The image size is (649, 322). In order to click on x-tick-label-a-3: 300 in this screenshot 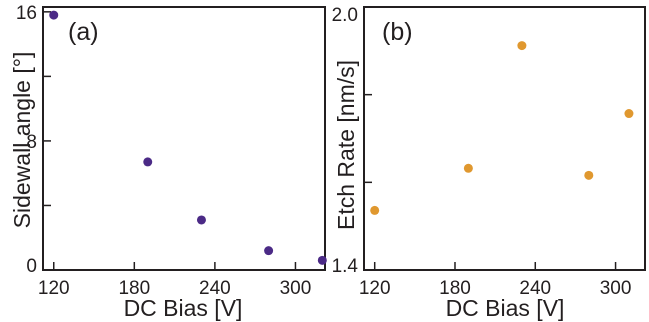, I will do `click(296, 288)`.